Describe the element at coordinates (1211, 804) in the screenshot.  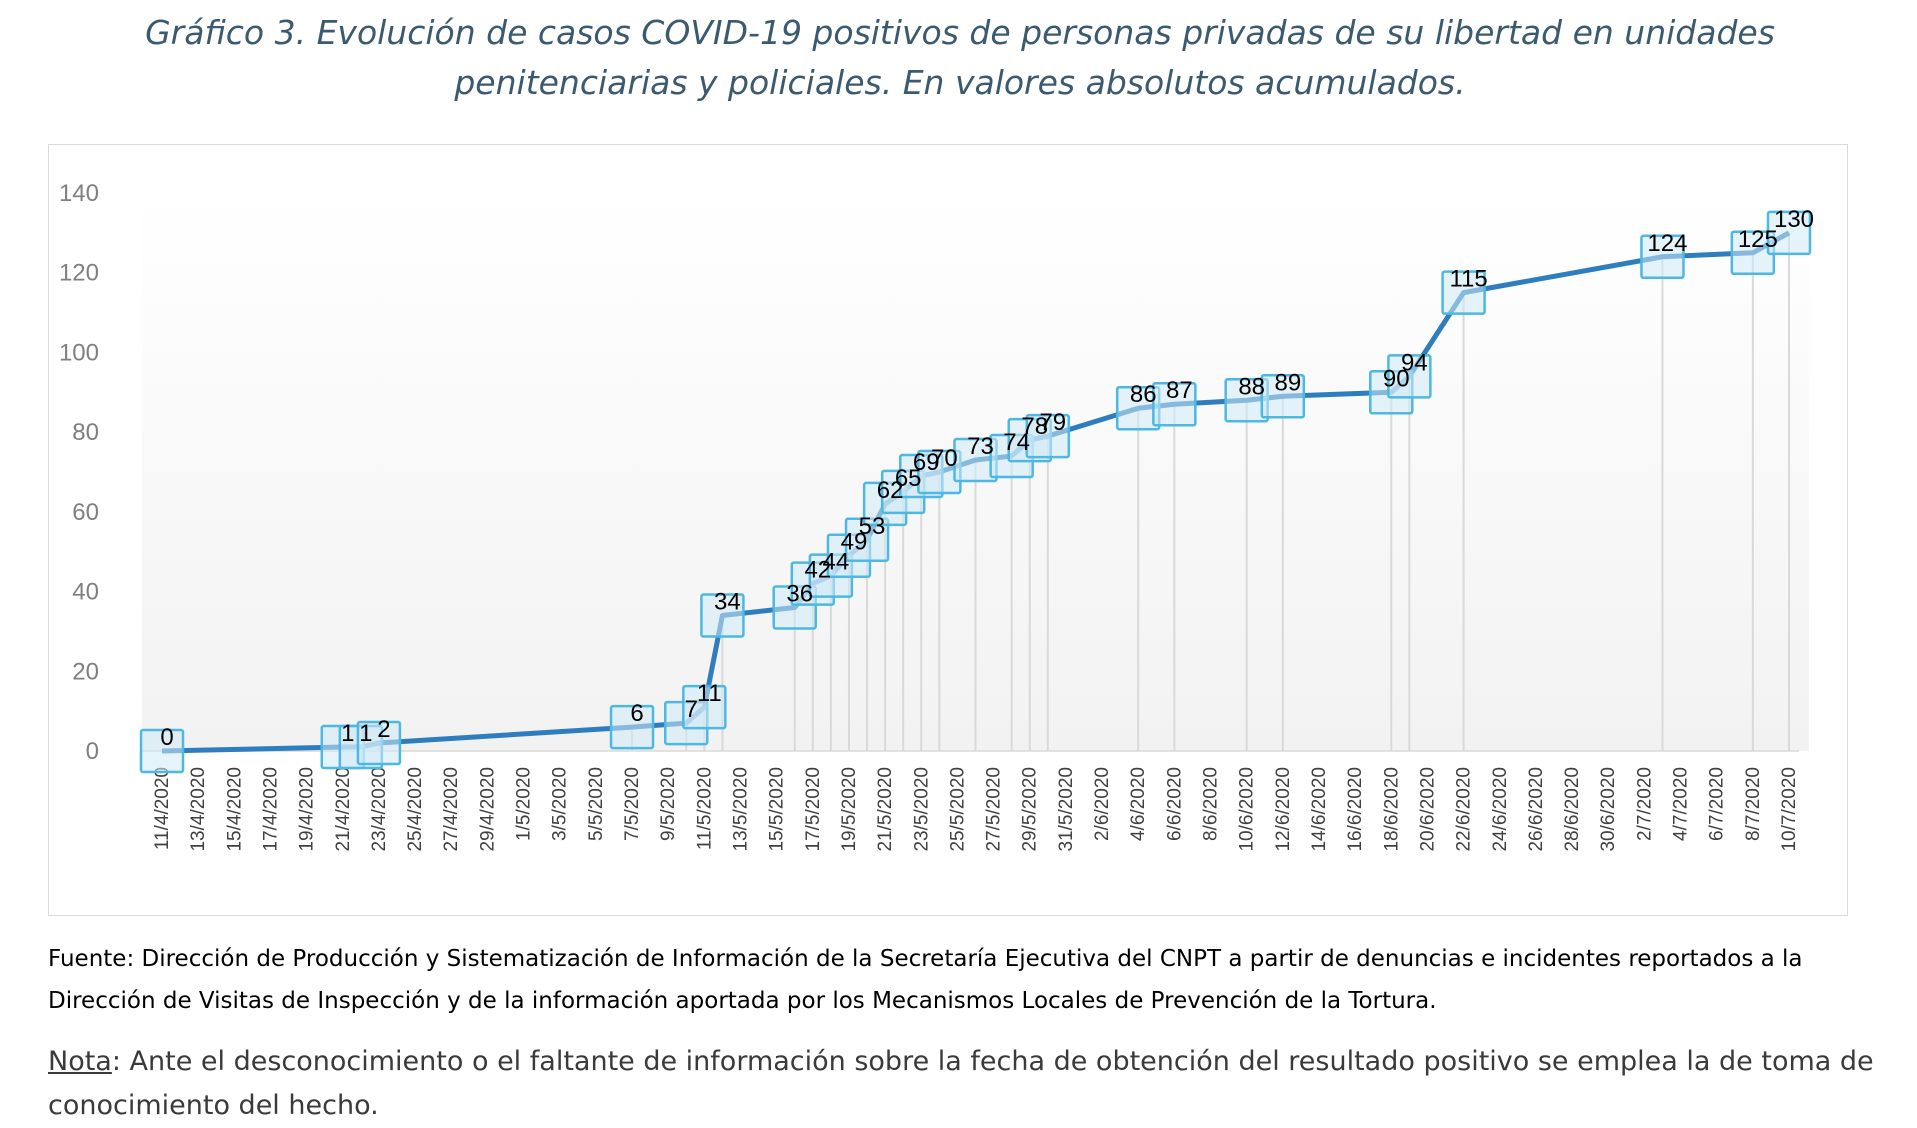
I see `x-tick-label: 8/6/2020` at that location.